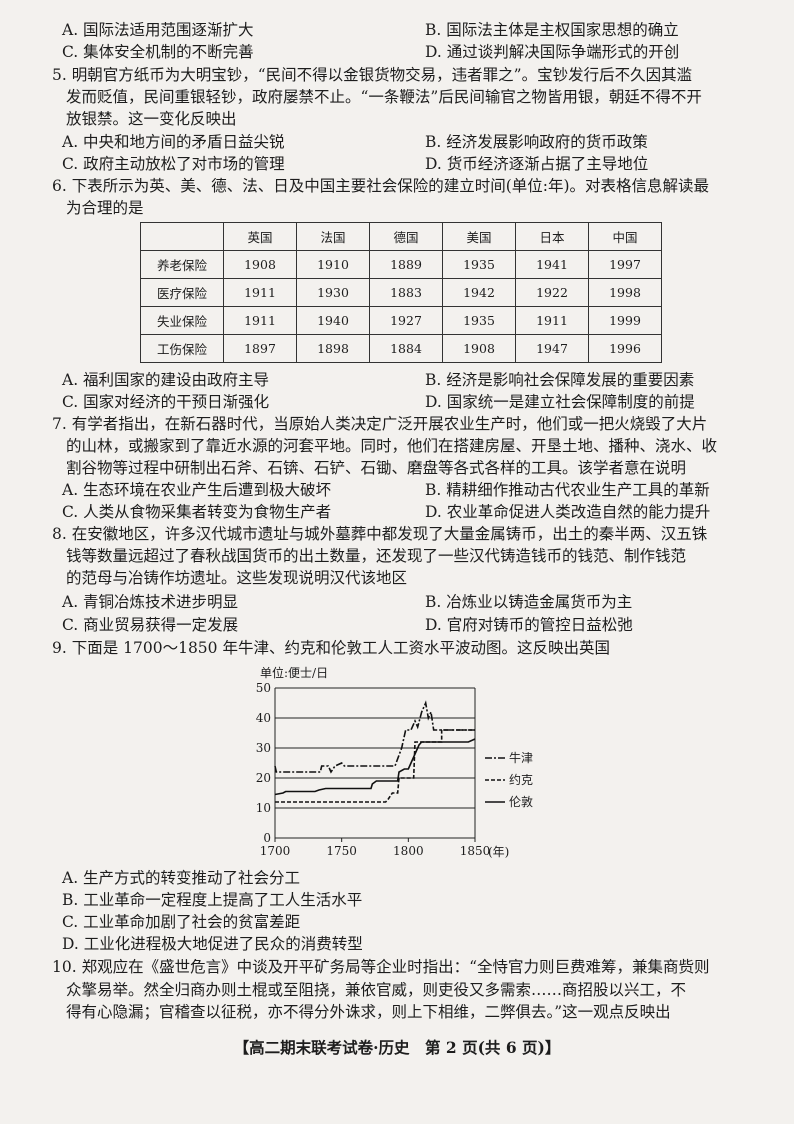 This screenshot has height=1124, width=794. I want to click on series-line-dashed, so click(375, 766).